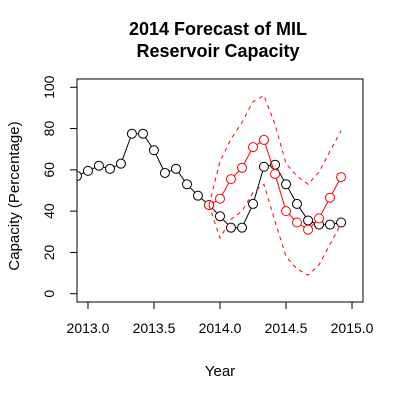 Image resolution: width=403 pixels, height=400 pixels. I want to click on x-tick-label: 2014.5, so click(286, 328).